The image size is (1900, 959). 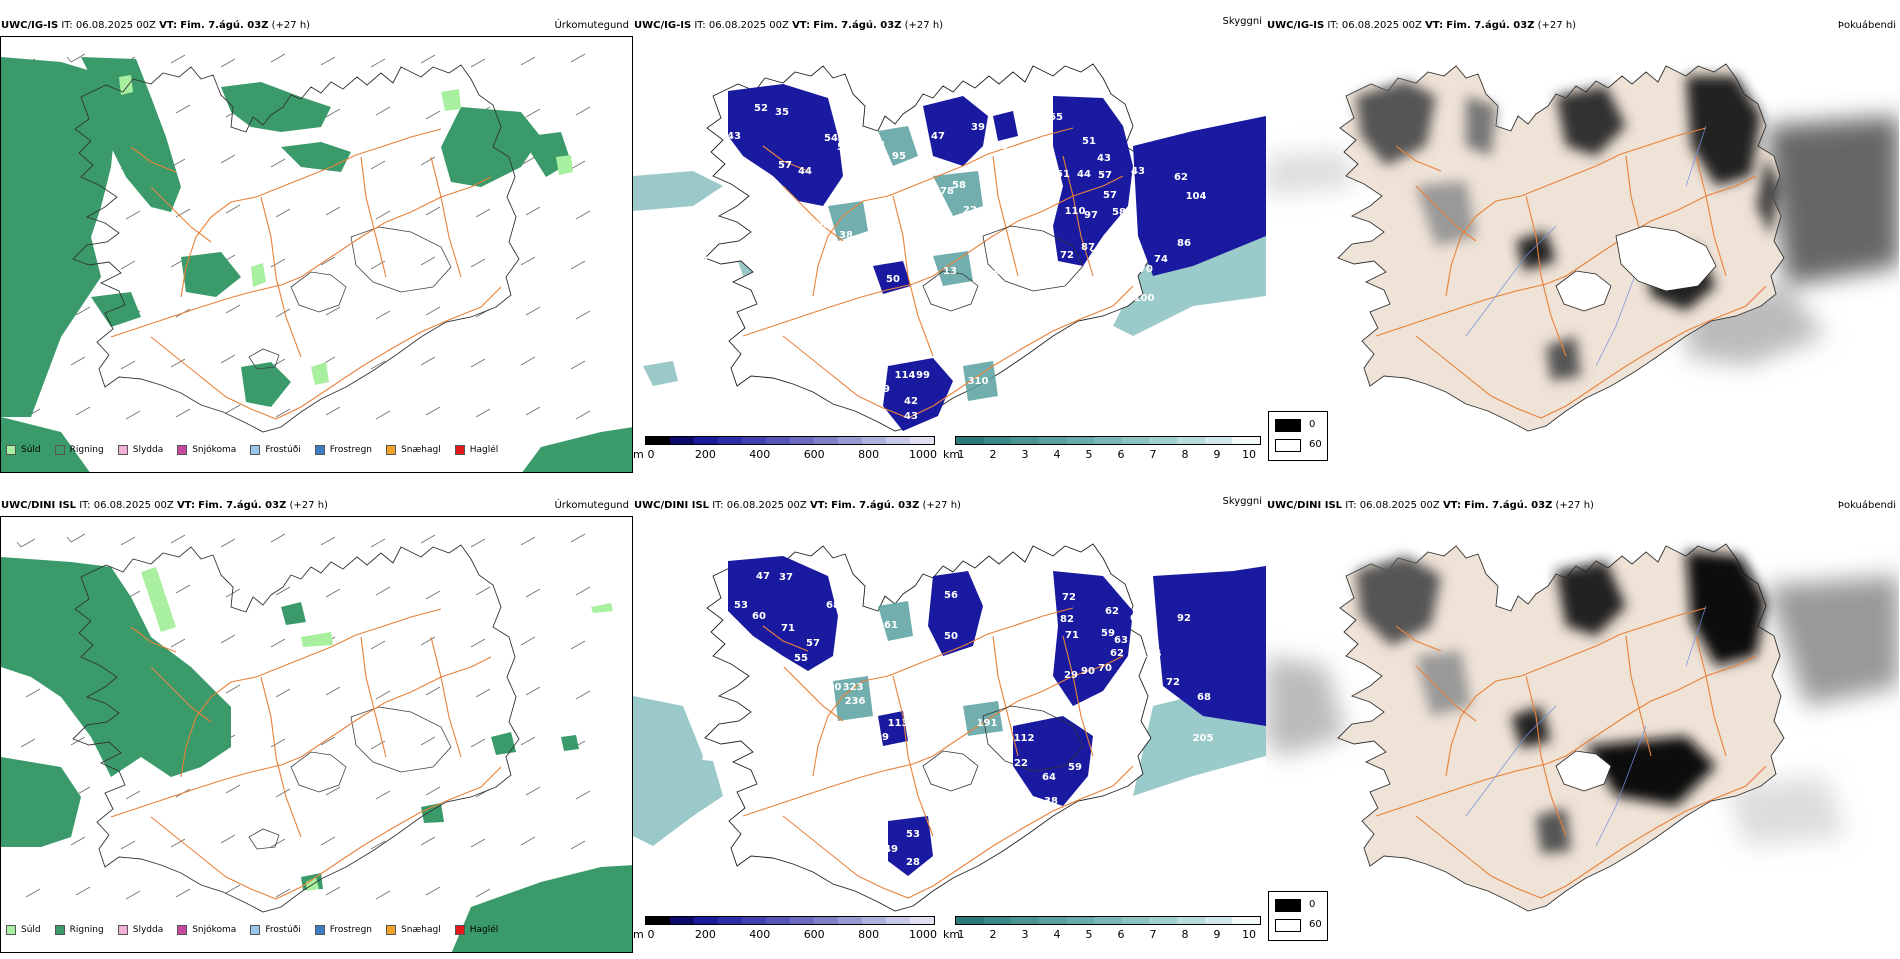 I want to click on fog-land-shading, so click(x=1561, y=702).